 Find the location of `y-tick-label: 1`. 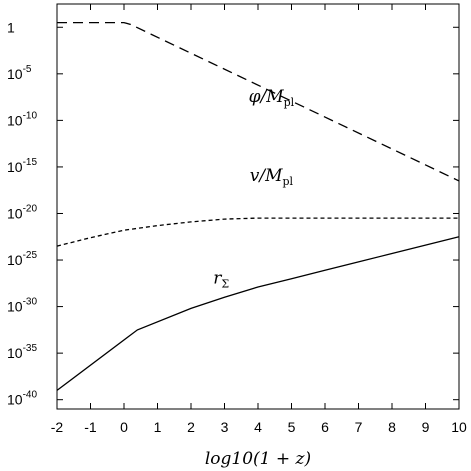

y-tick-label: 1 is located at coordinates (11, 27).